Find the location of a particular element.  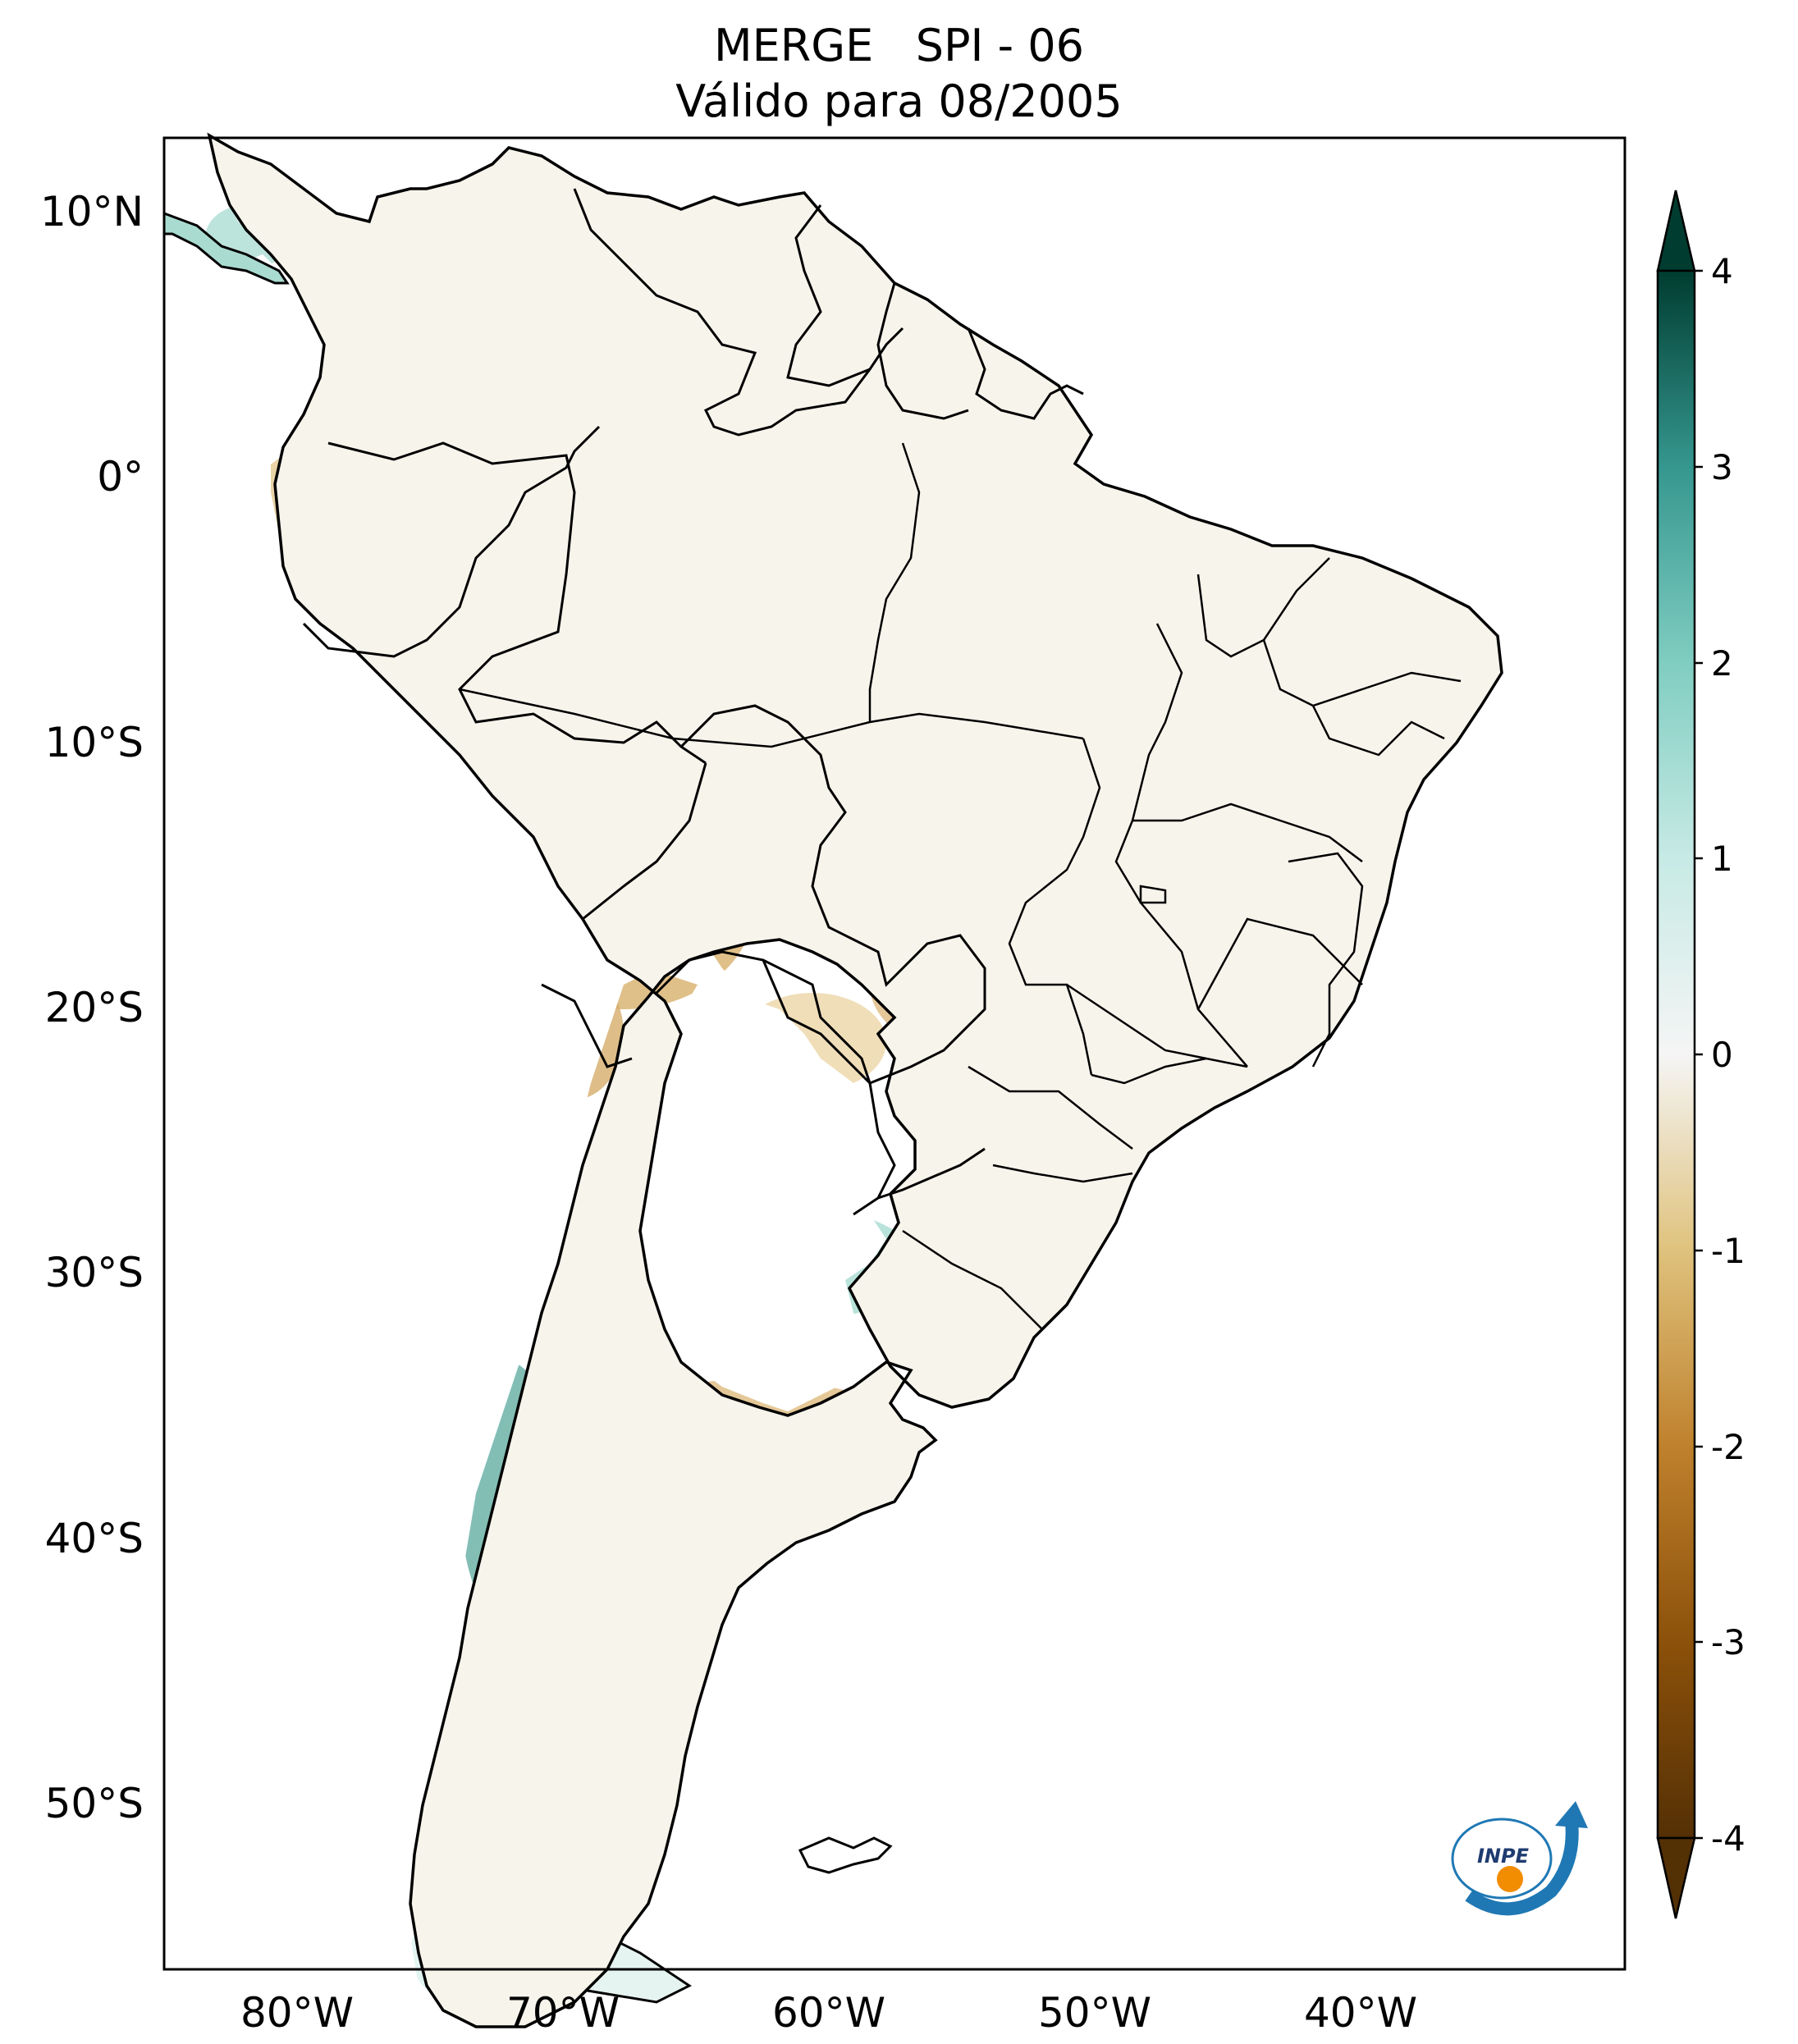

lat-label-0: 0° is located at coordinates (120, 477).